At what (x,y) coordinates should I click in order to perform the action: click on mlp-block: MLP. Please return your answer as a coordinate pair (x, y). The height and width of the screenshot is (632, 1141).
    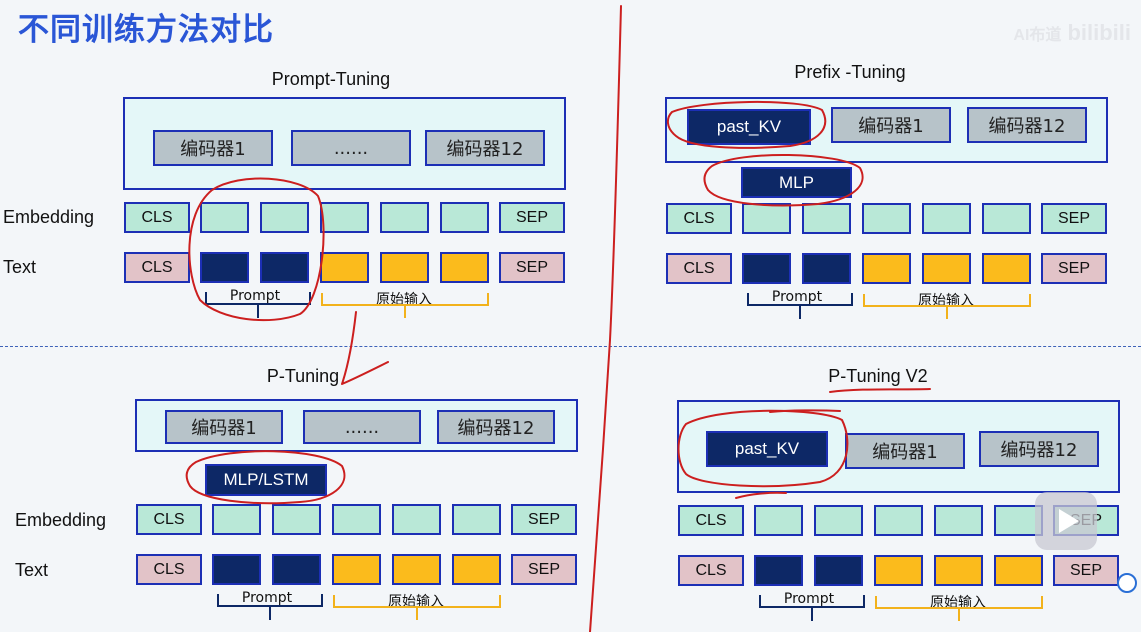
    Looking at the image, I should click on (796, 182).